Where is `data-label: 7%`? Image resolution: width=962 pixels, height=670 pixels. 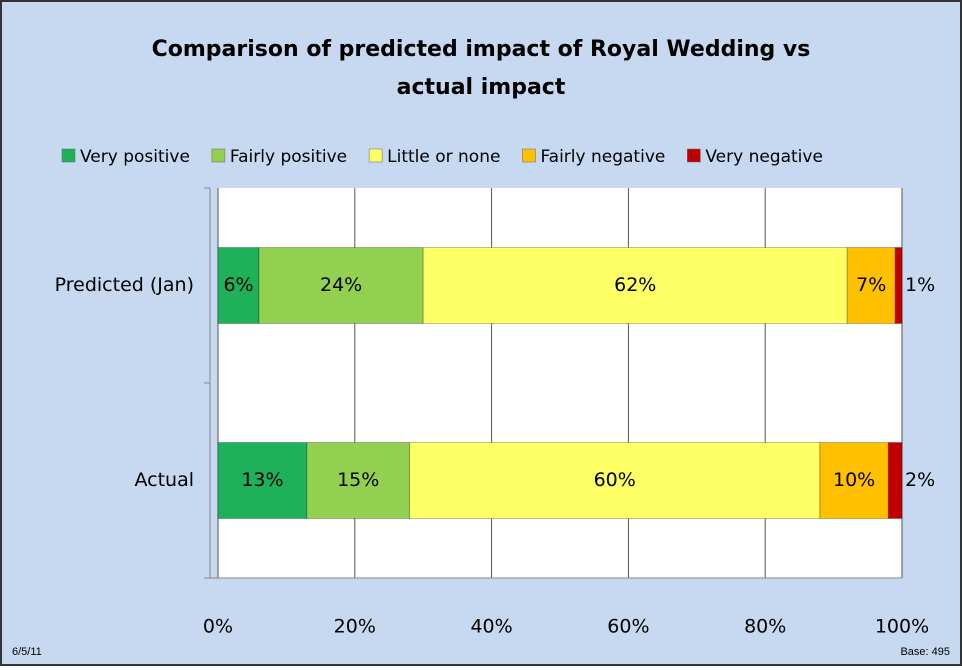 data-label: 7% is located at coordinates (871, 285).